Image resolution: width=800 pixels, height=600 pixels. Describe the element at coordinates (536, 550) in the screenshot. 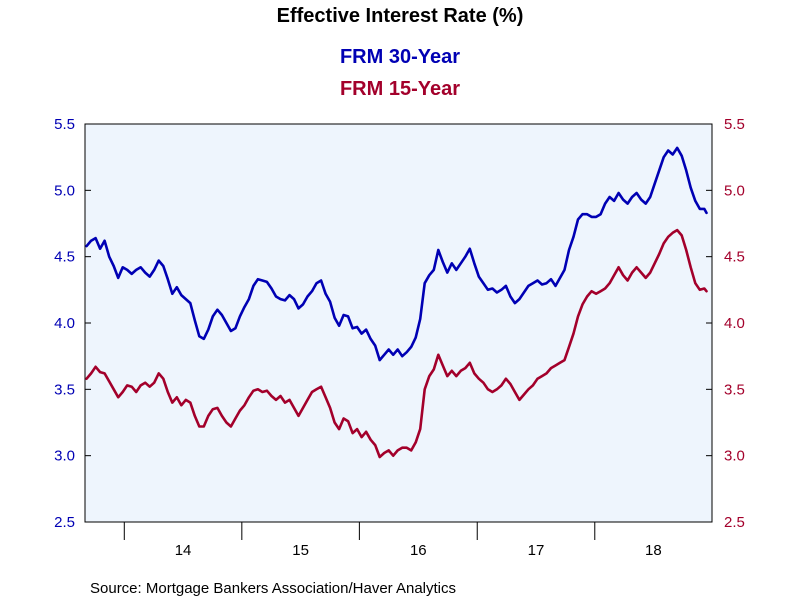

I see `x-tick-label-3: 17` at that location.